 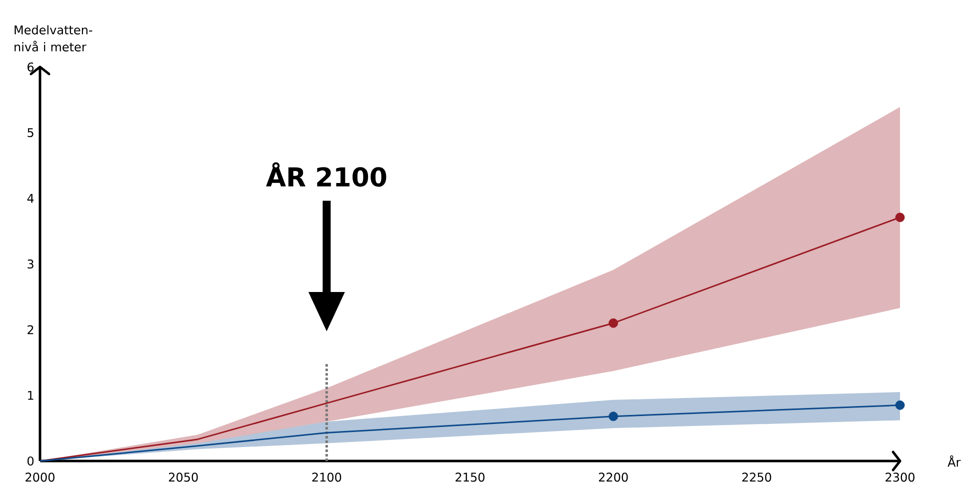 I want to click on x-tick-label: 2250, so click(x=757, y=477).